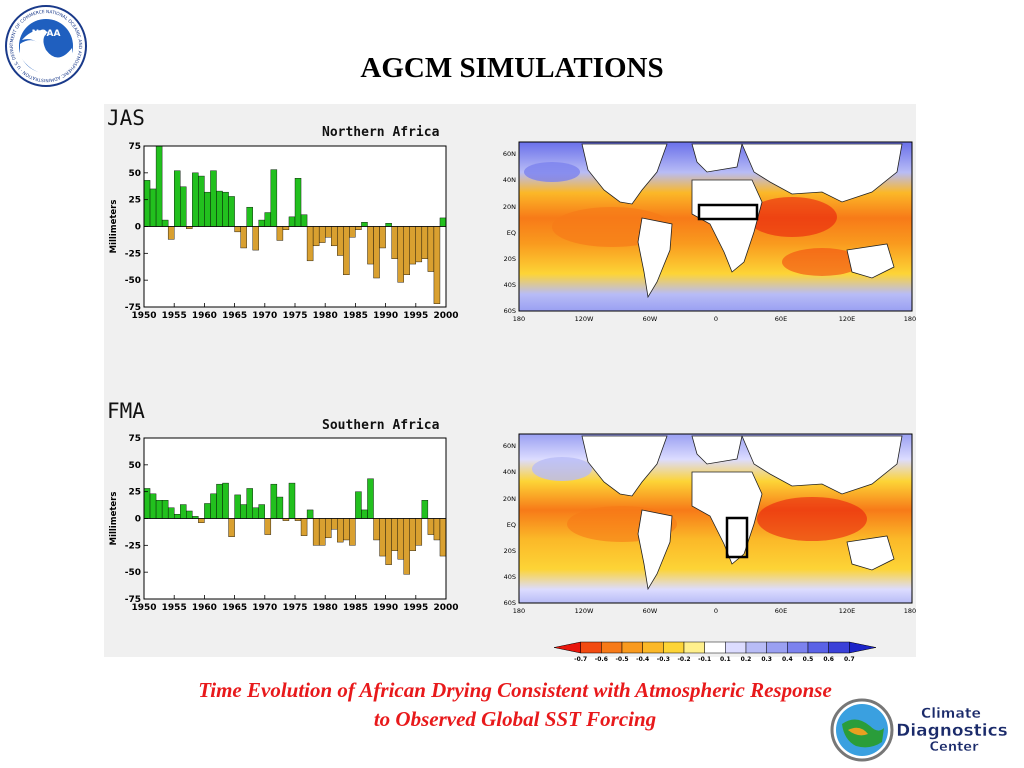 The width and height of the screenshot is (1024, 768). Describe the element at coordinates (954, 747) in the screenshot. I see `cdc-logo-line3: Center` at that location.